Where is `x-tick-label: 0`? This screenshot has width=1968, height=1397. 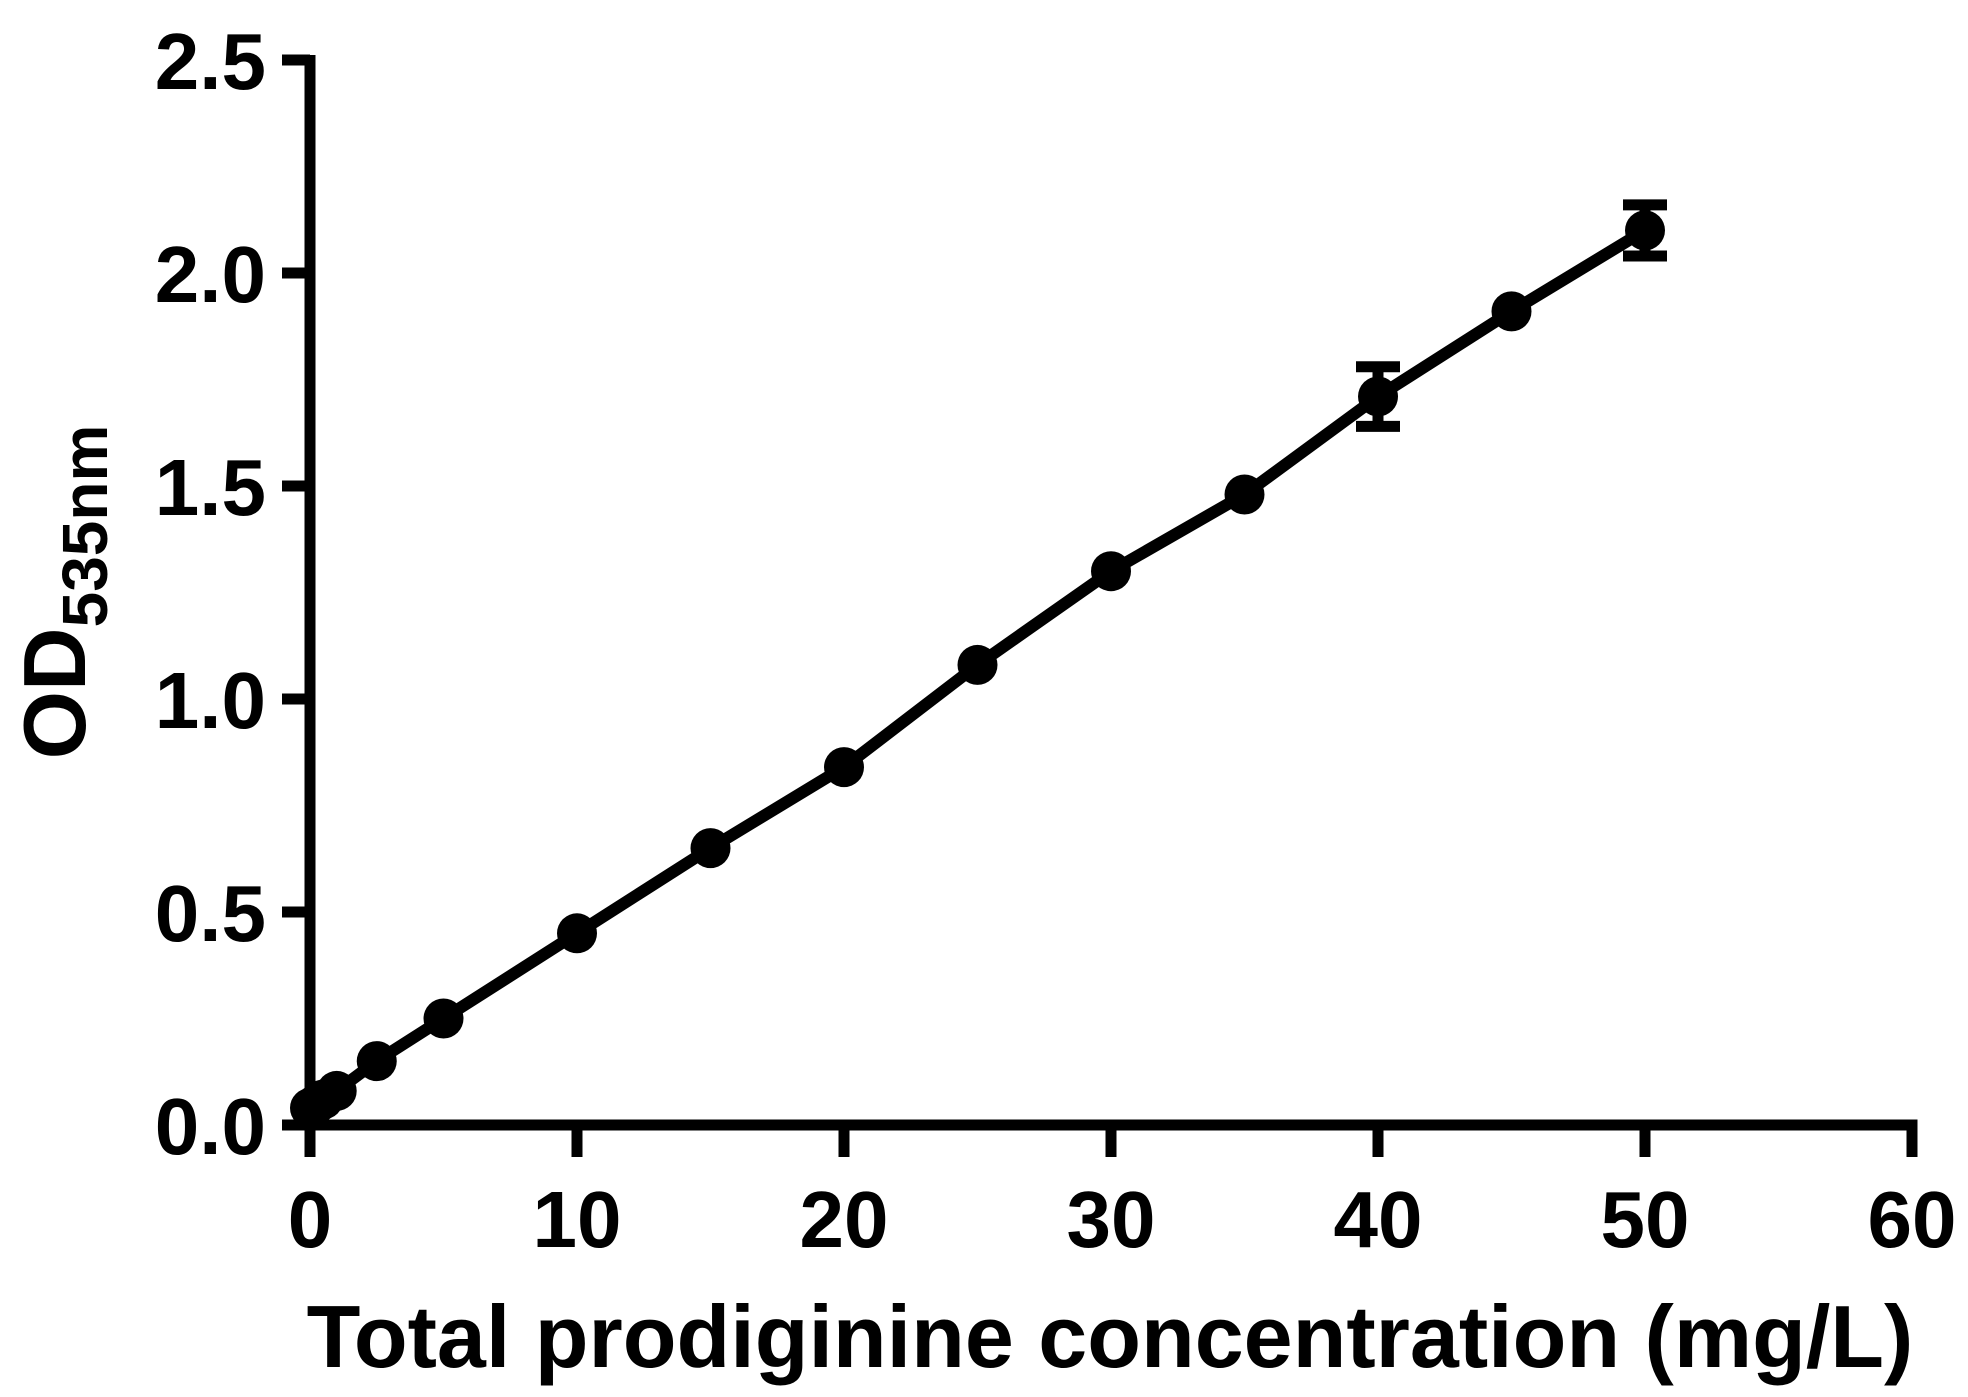 x-tick-label: 0 is located at coordinates (310, 1219).